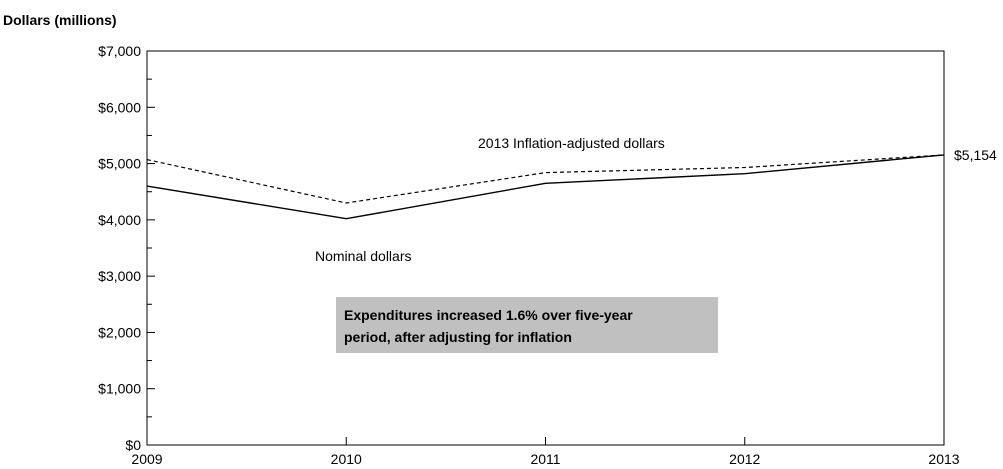 This screenshot has width=1003, height=469. What do you see at coordinates (545, 441) in the screenshot?
I see `x-axis-ticks` at bounding box center [545, 441].